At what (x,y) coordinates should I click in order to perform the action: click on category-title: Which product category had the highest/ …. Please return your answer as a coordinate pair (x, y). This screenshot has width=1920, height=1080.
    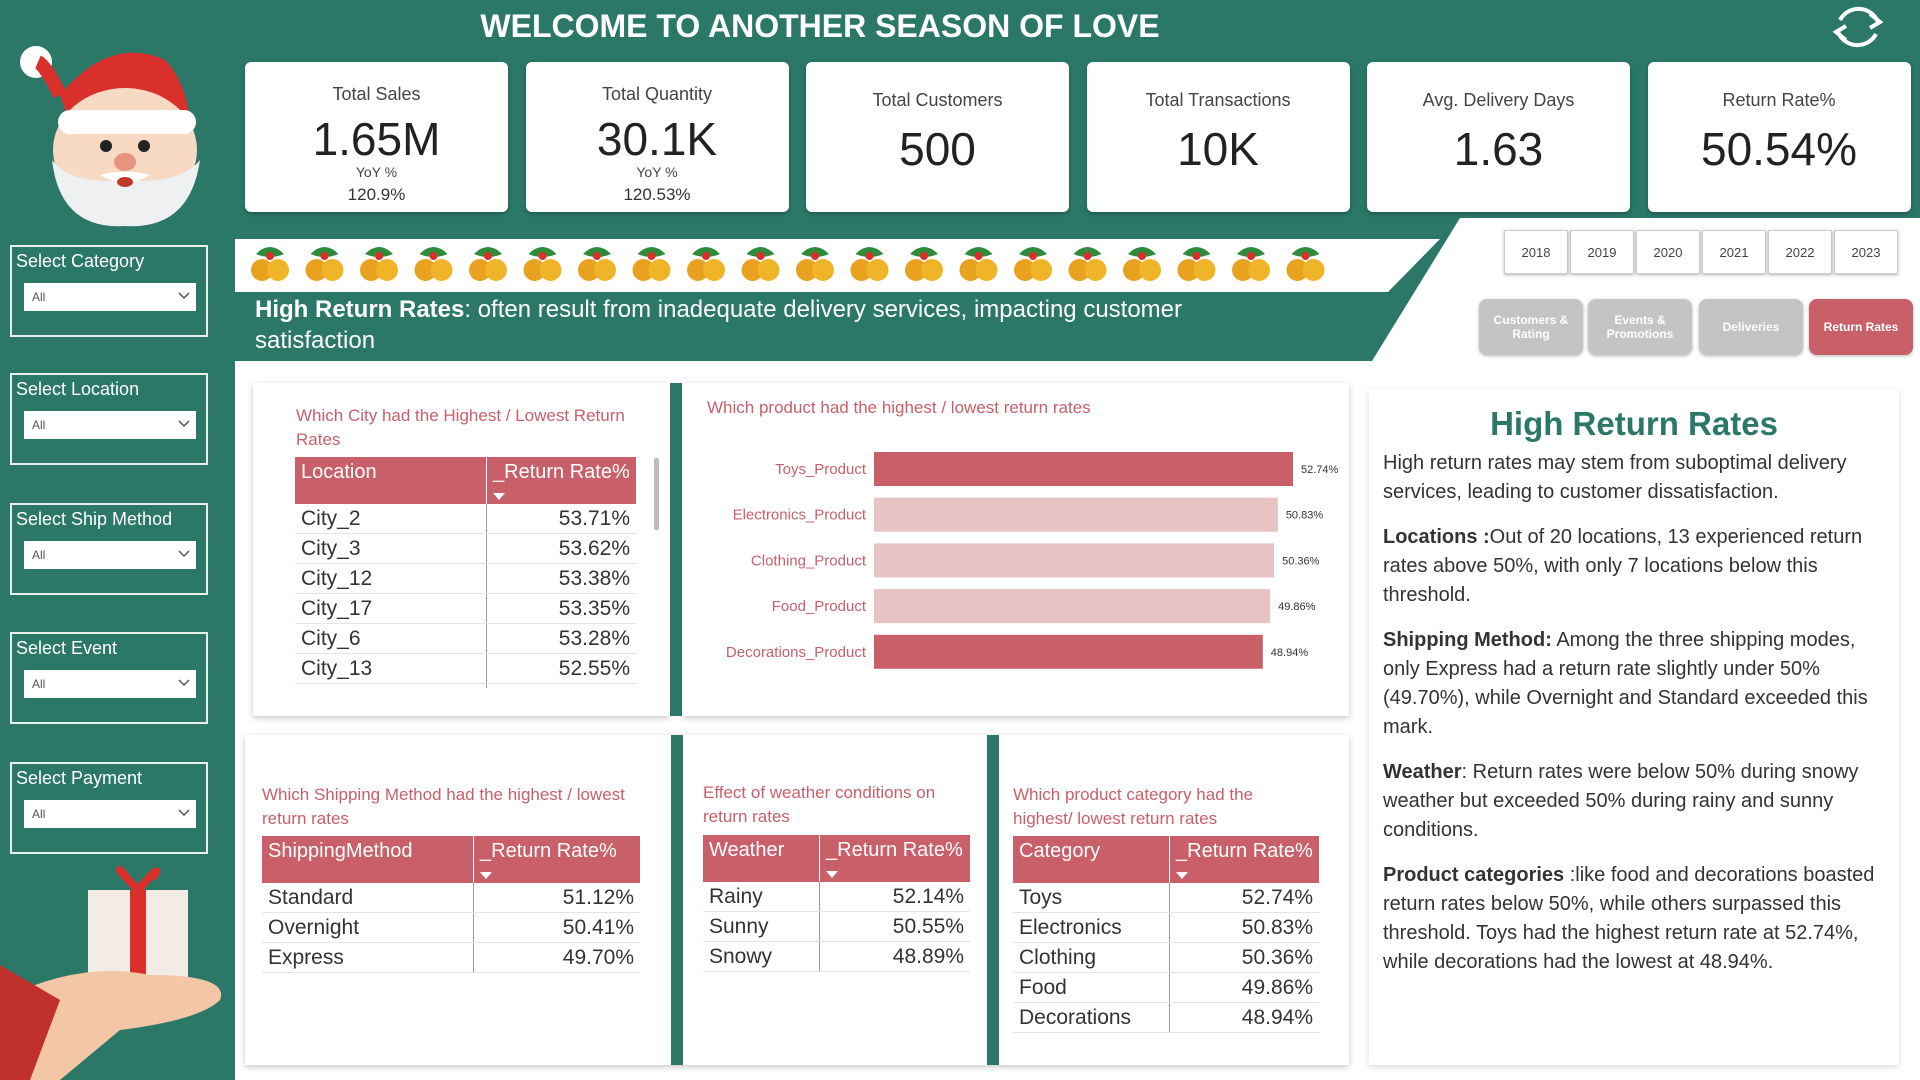
    Looking at the image, I should click on (1133, 806).